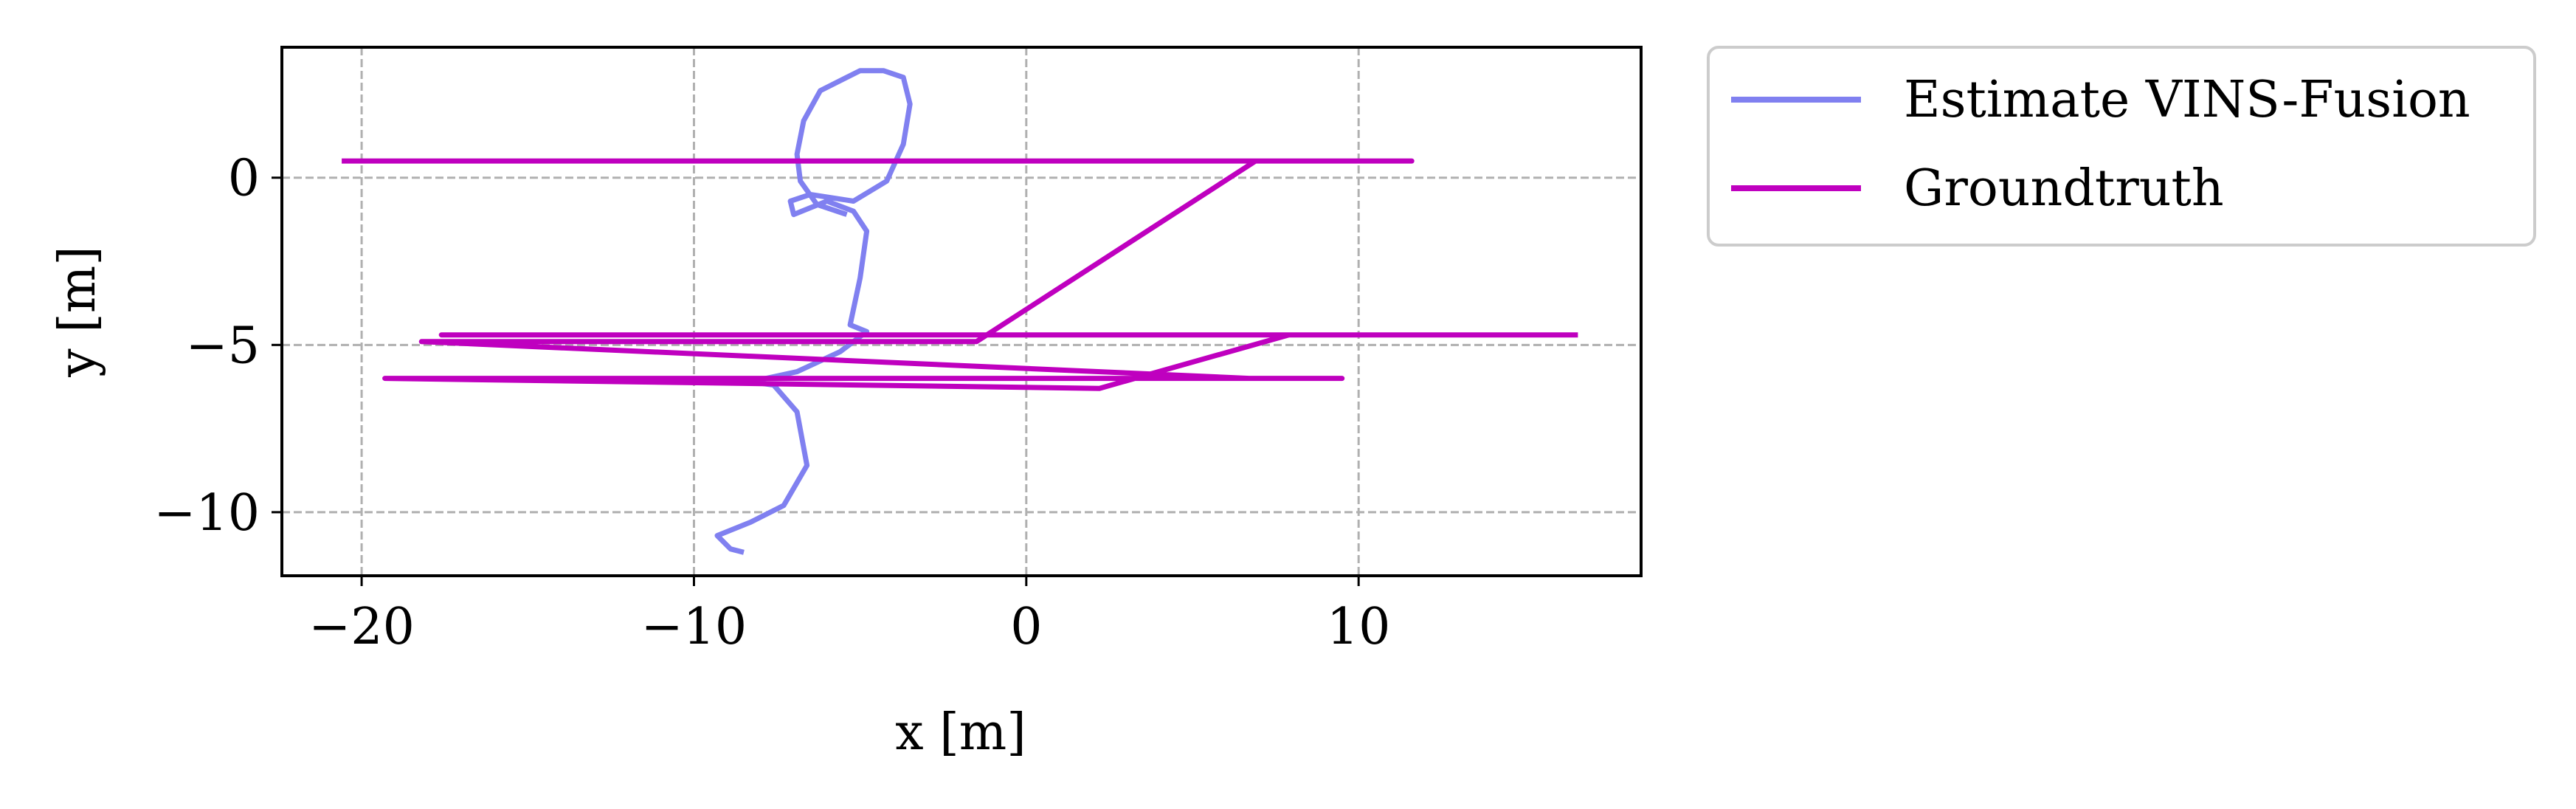 This screenshot has width=2576, height=809. What do you see at coordinates (206, 513) in the screenshot?
I see `y-tick-label: −10` at bounding box center [206, 513].